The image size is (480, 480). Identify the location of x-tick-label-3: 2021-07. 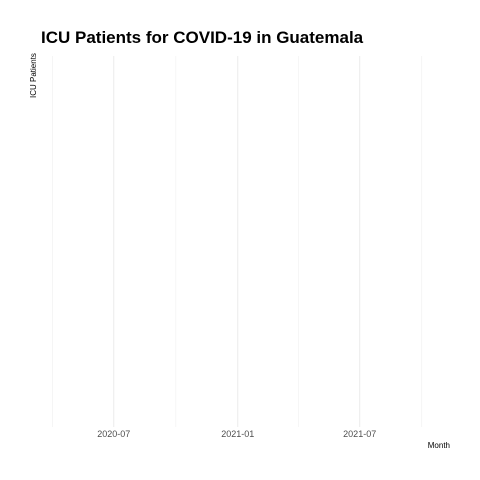
(359, 434).